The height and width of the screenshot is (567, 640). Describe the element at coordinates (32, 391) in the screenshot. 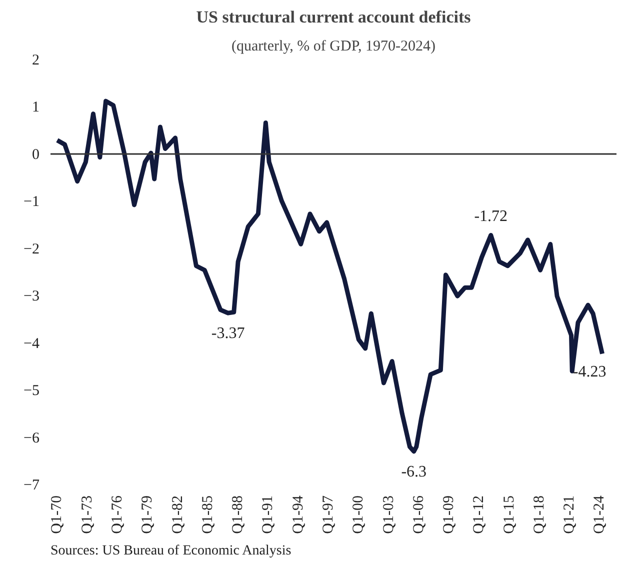

I see `y-tick-label: −5` at that location.